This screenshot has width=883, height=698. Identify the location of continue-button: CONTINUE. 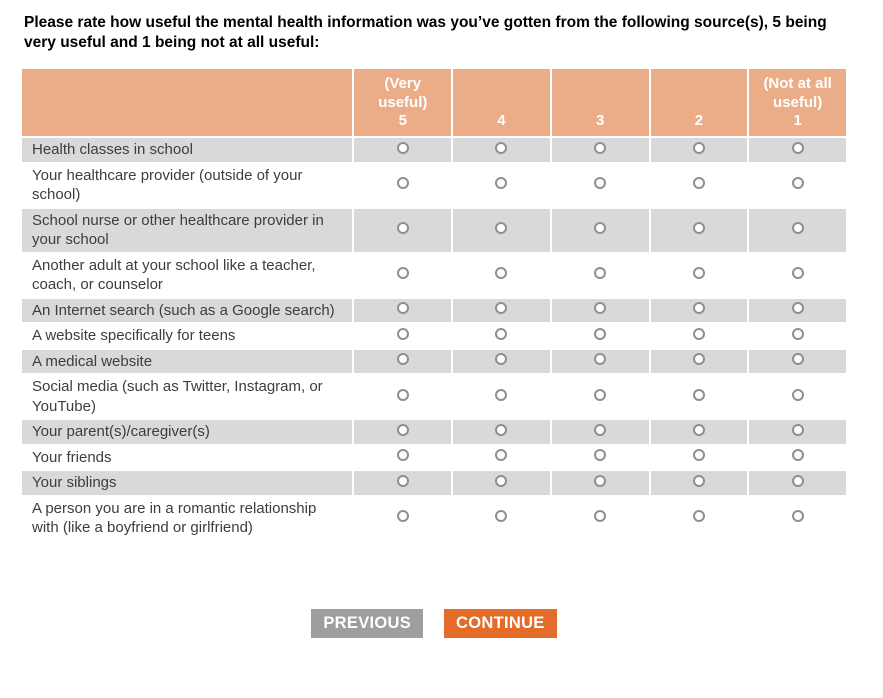
(500, 623).